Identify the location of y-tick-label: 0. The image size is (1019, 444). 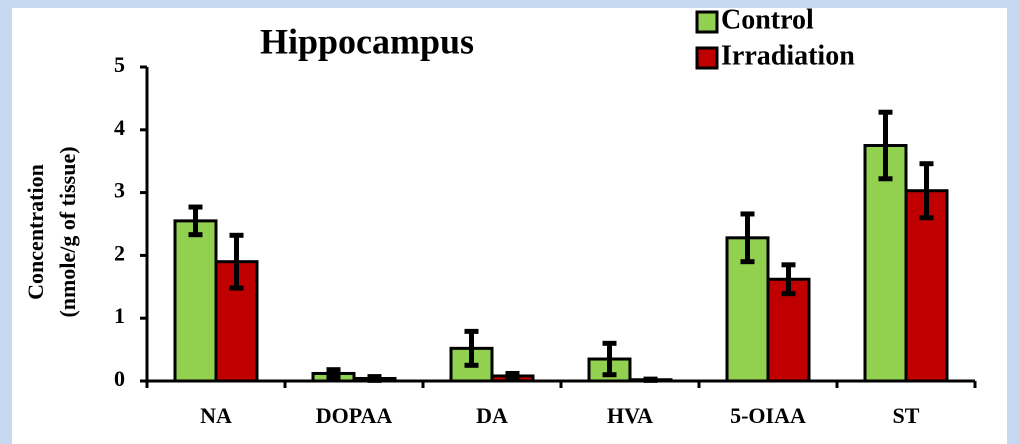
(119, 378).